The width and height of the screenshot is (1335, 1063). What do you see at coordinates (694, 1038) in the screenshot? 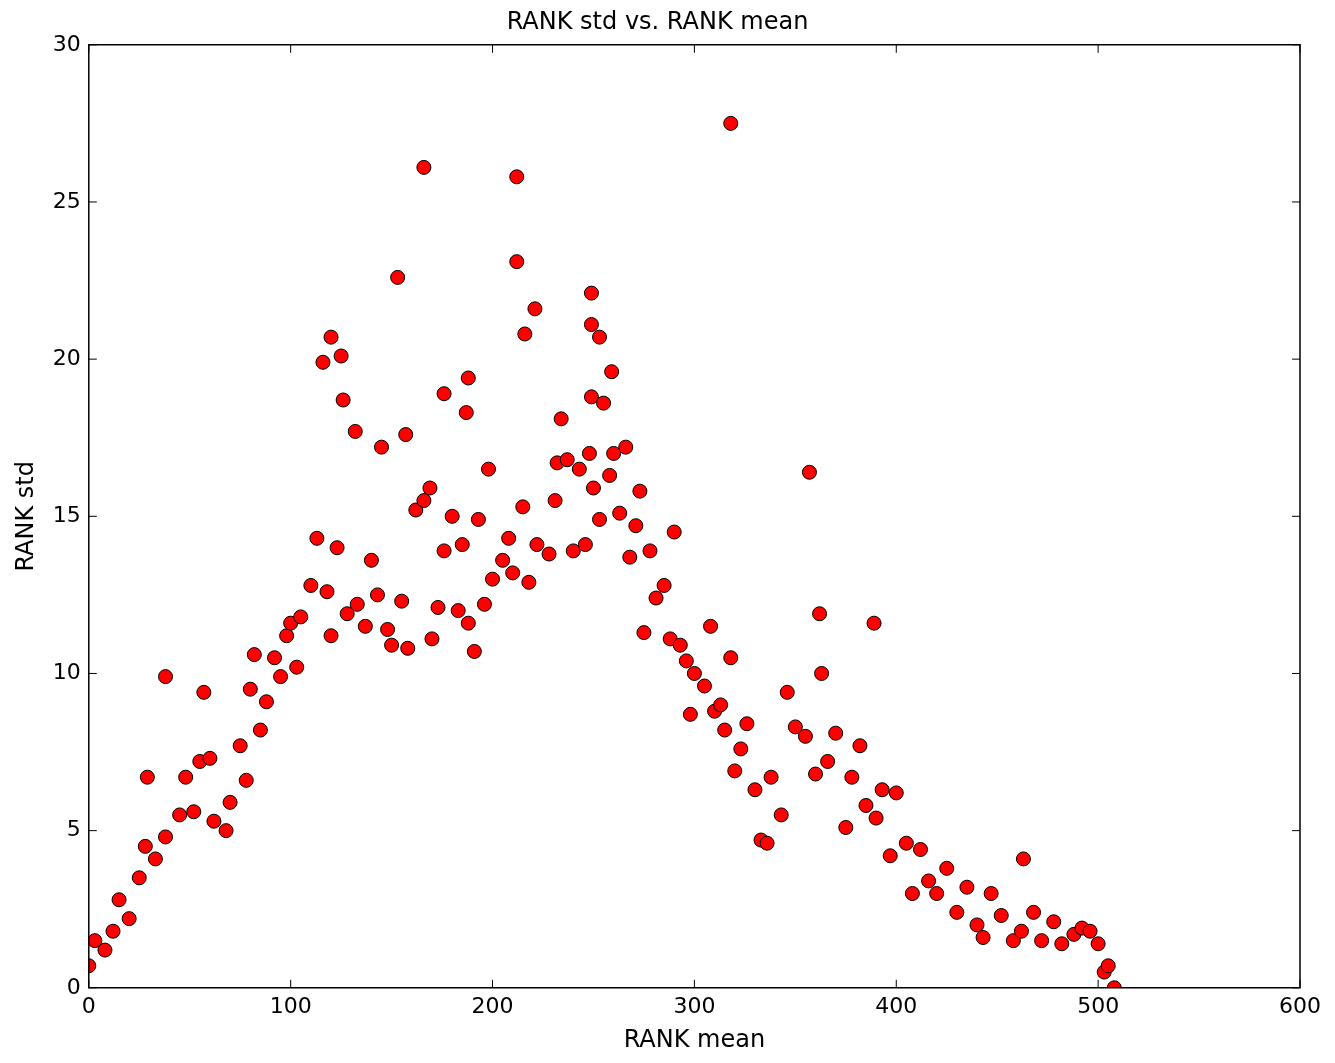
I see `x-axis-title: RANK mean` at bounding box center [694, 1038].